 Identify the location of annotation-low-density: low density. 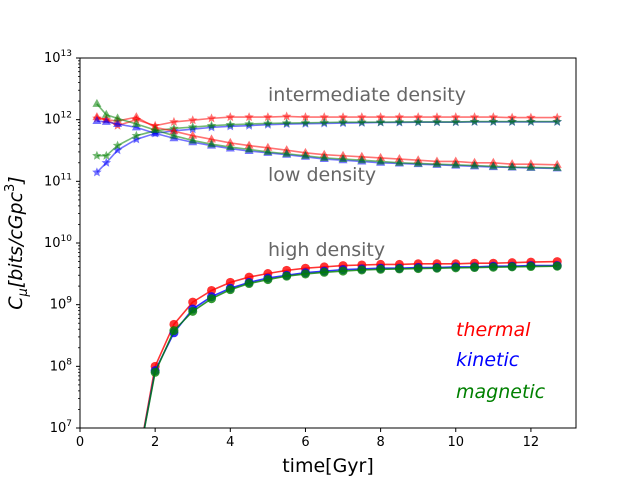
(322, 175).